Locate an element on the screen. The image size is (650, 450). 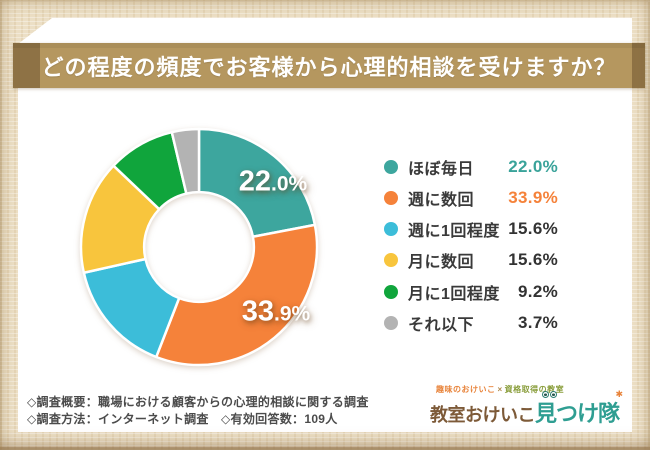
brand-tagline-right: 資格取得の教室 is located at coordinates (534, 389).